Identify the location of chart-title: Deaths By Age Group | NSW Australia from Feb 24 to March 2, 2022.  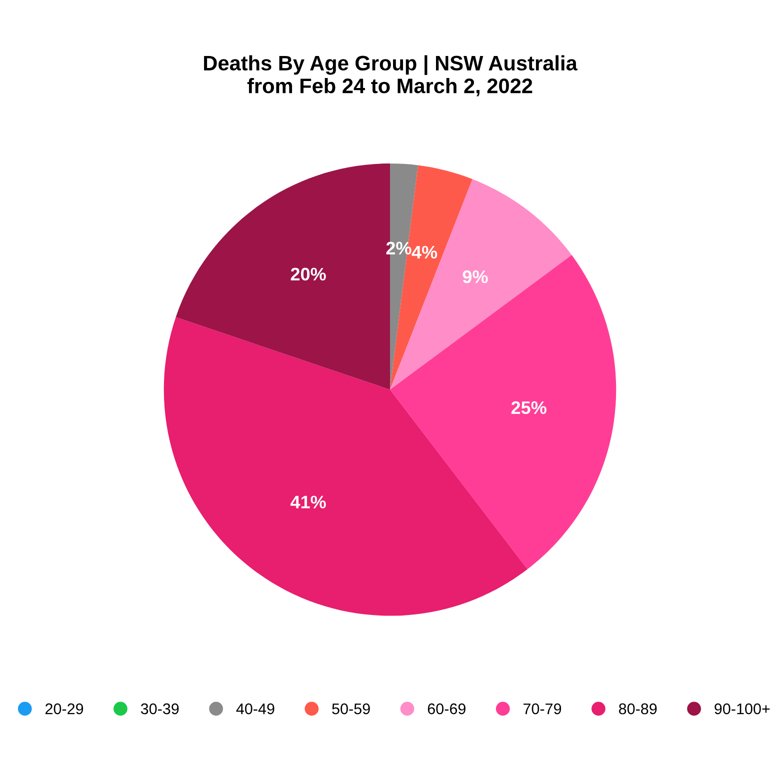
(391, 75).